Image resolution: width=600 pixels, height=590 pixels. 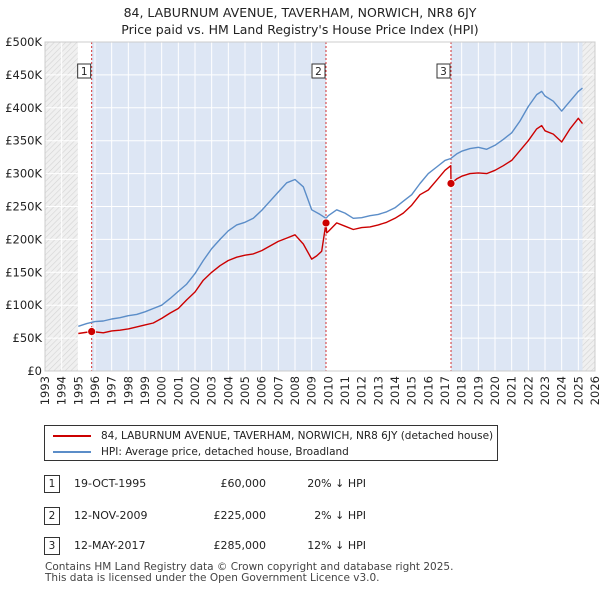 I want to click on x-tick-label: 2022, so click(x=528, y=390).